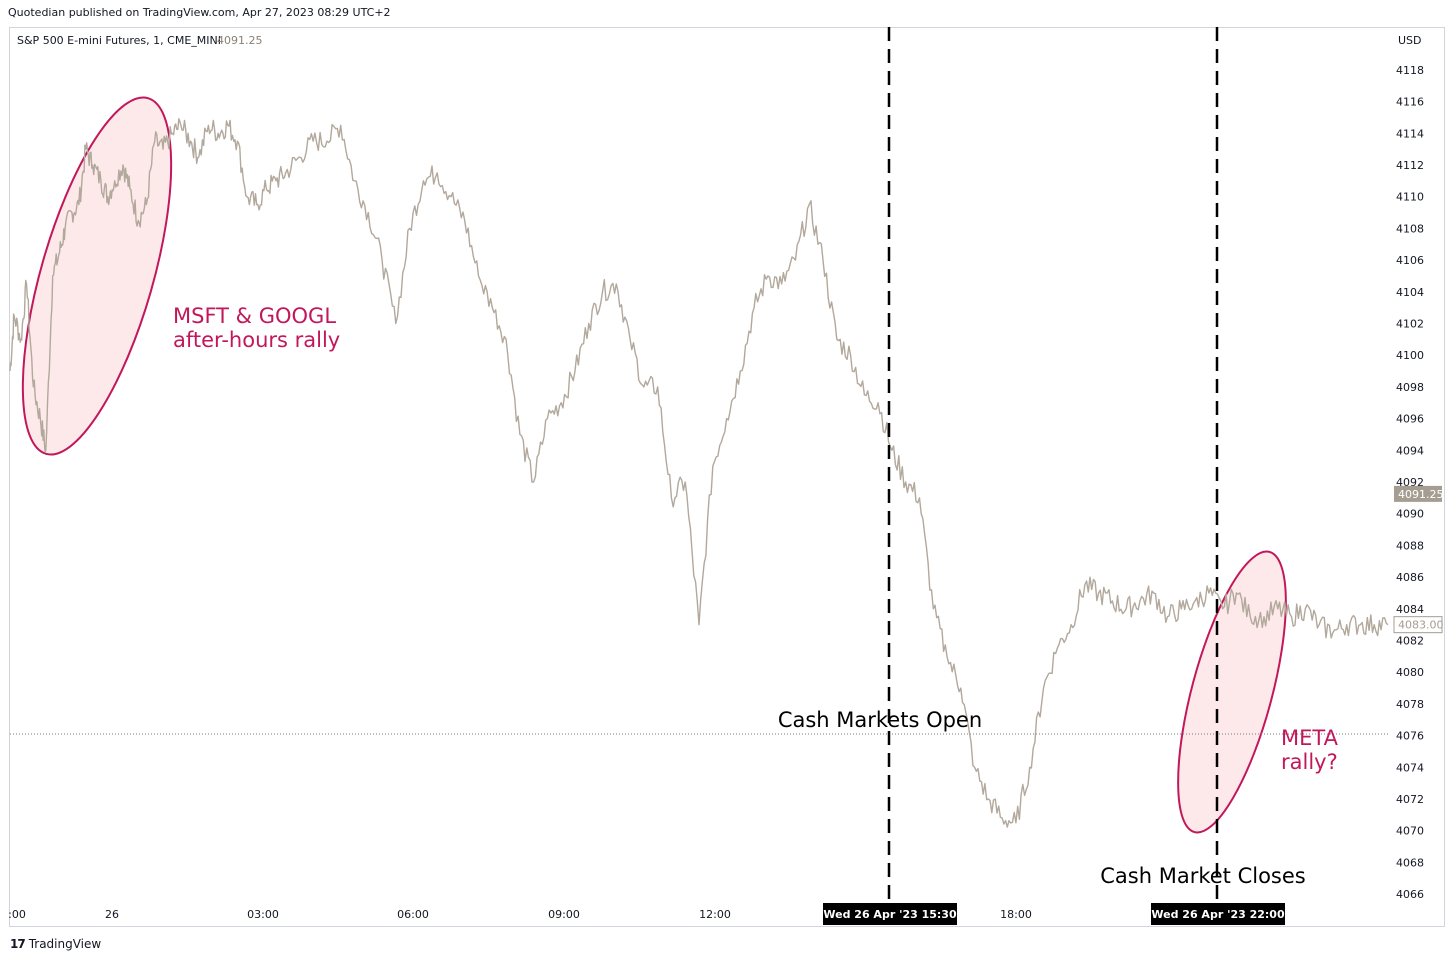 This screenshot has width=1456, height=963. Describe the element at coordinates (65, 944) in the screenshot. I see `tradingview-brand: TradingView` at that location.